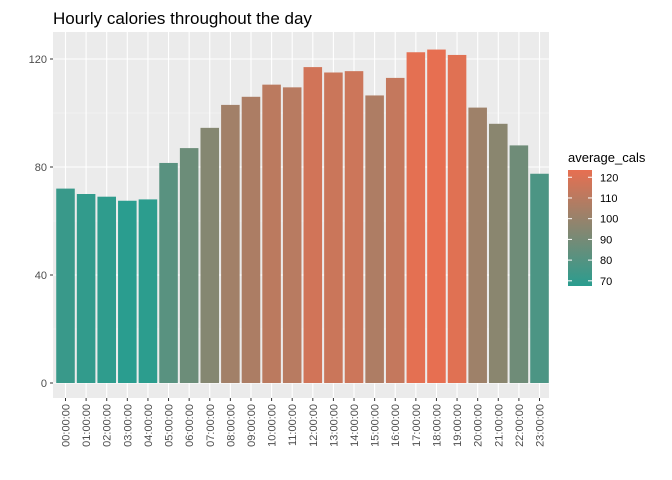 The width and height of the screenshot is (672, 480). What do you see at coordinates (417, 425) in the screenshot?
I see `x-tick-label: 17:00:00` at bounding box center [417, 425].